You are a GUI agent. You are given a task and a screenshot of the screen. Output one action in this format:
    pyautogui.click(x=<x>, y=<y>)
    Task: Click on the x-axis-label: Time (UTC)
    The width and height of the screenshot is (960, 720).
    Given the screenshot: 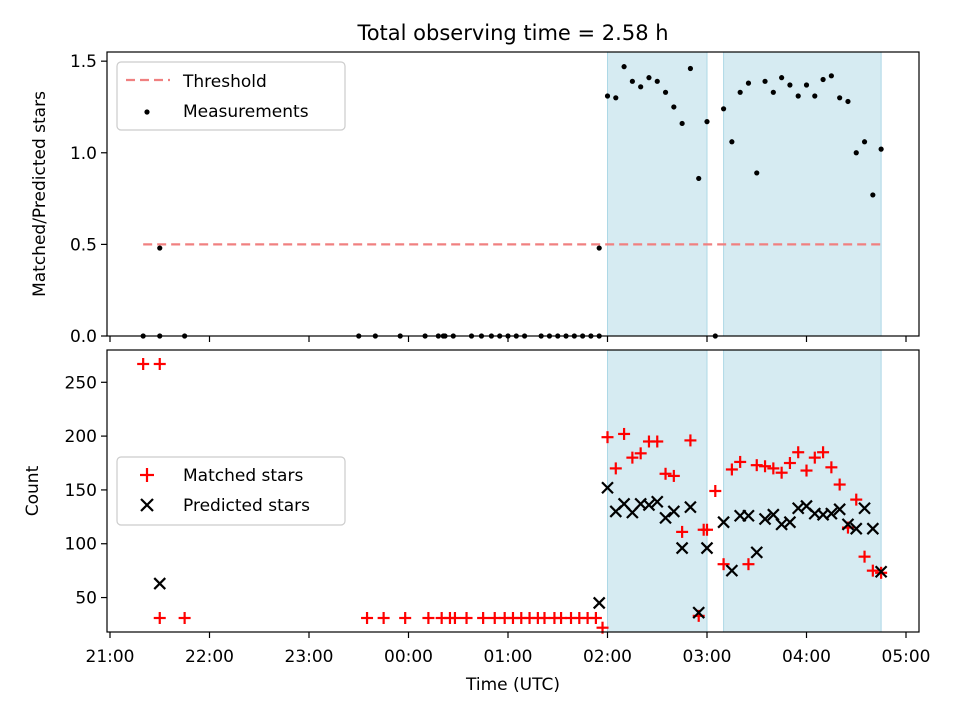 What is the action you would take?
    pyautogui.click(x=512, y=685)
    